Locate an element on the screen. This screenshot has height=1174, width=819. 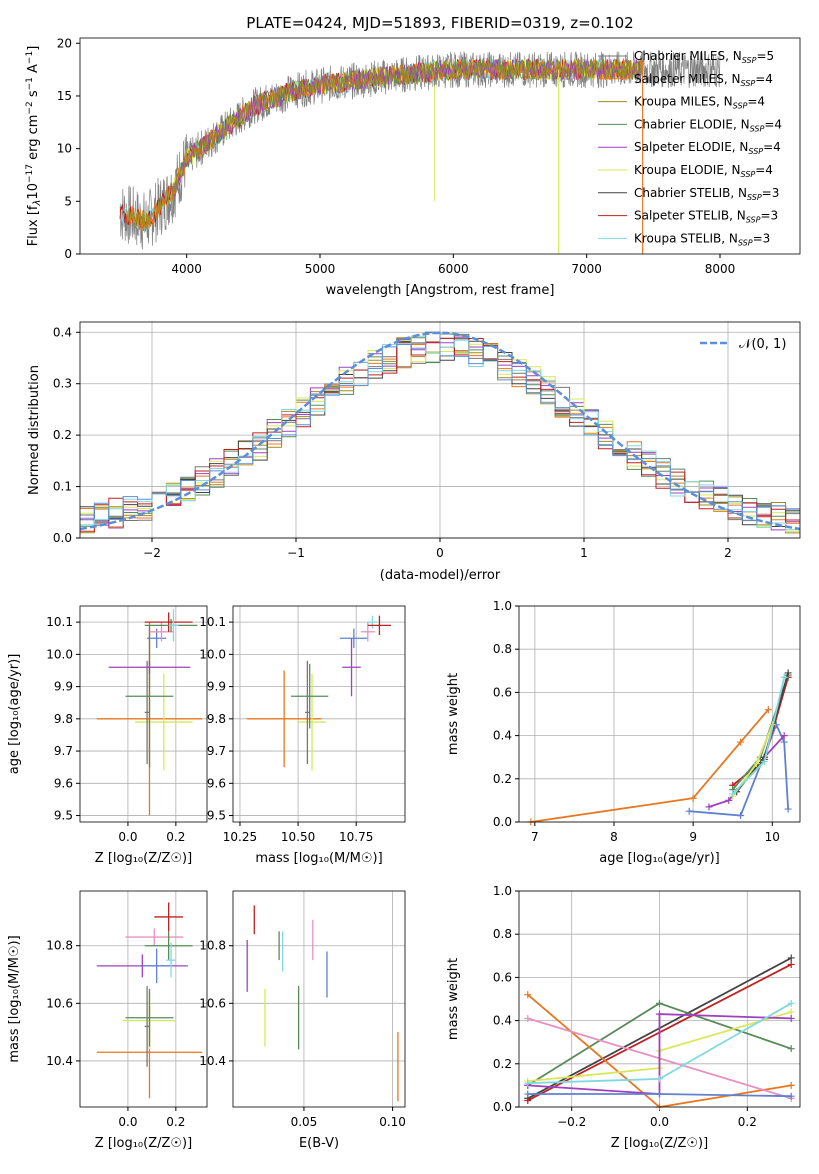
histogram-ytick-label: 0.3 is located at coordinates (62, 384).